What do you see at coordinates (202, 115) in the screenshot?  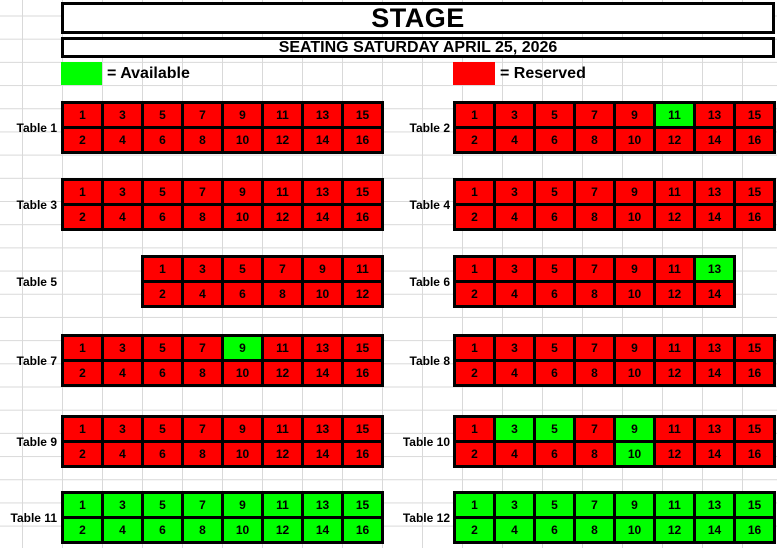 I see `table-1-seat-7: 7` at bounding box center [202, 115].